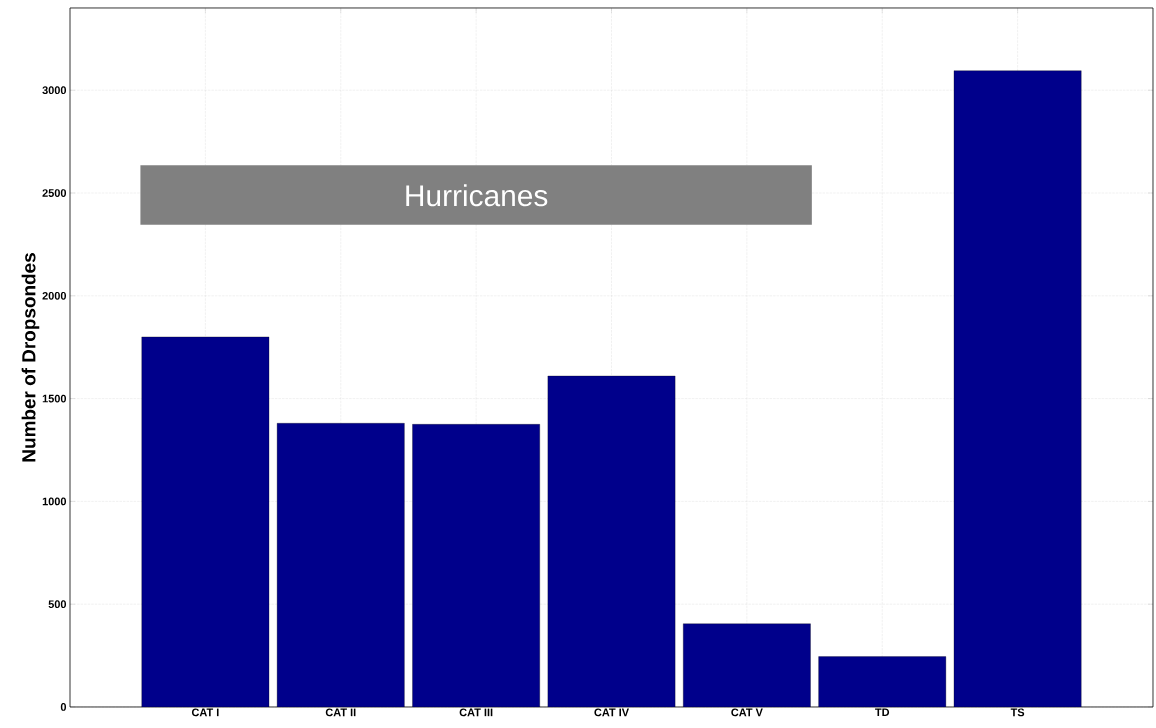  Describe the element at coordinates (747, 712) in the screenshot. I see `x-tick-label: CAT V` at that location.